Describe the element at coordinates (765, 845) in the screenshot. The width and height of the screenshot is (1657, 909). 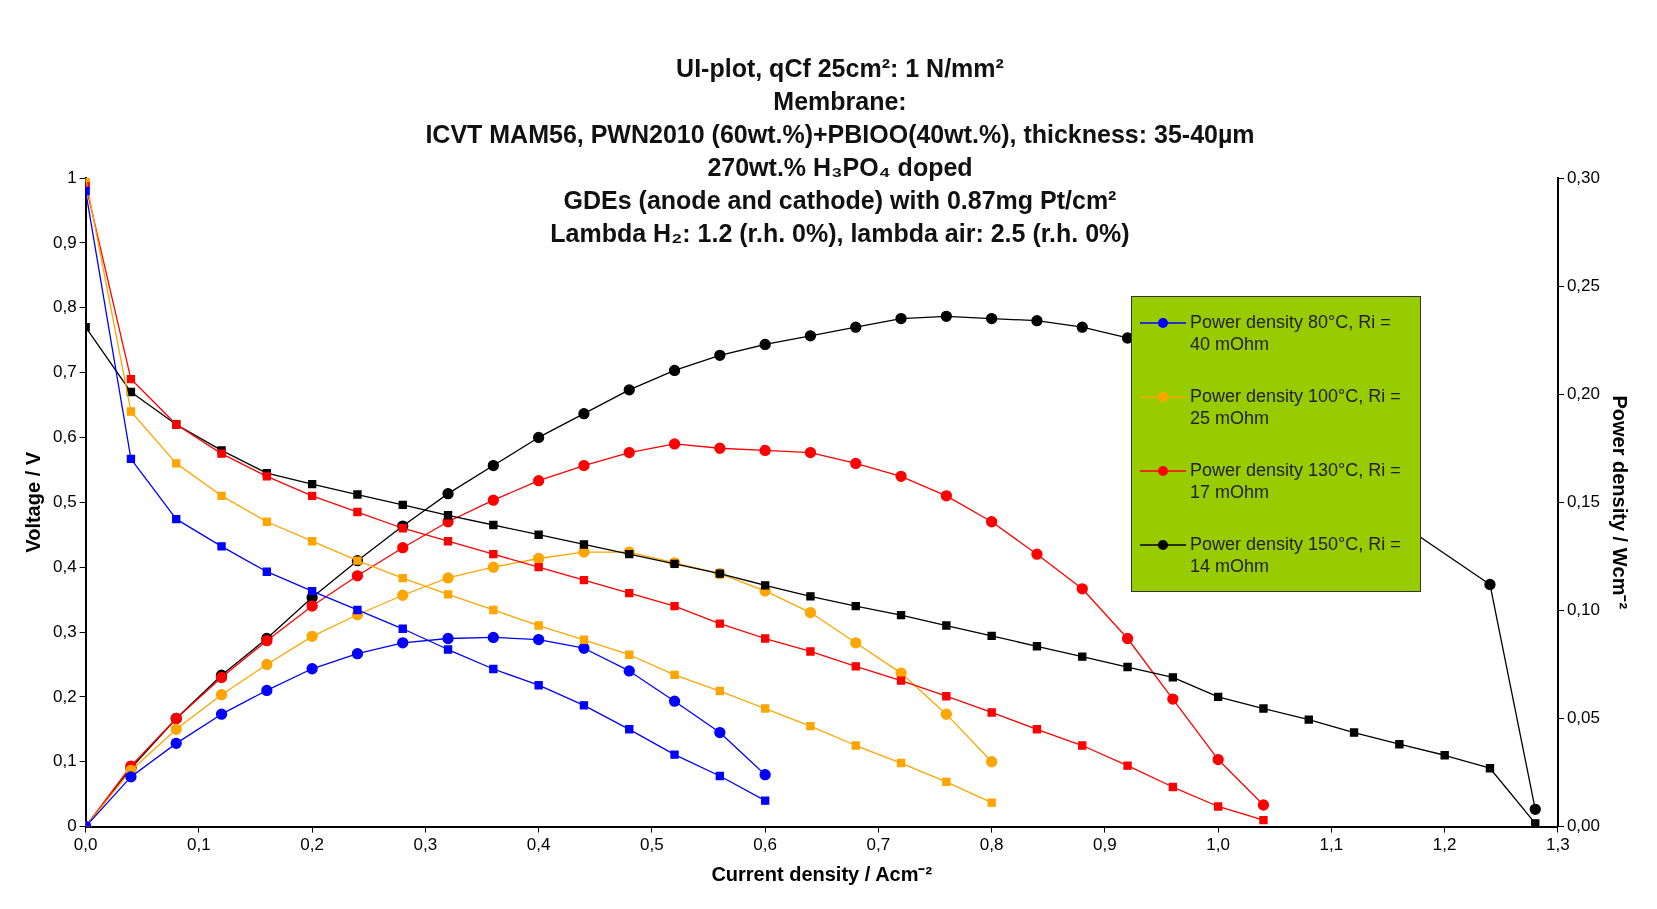
I see `x-tick-label: 0,6` at that location.